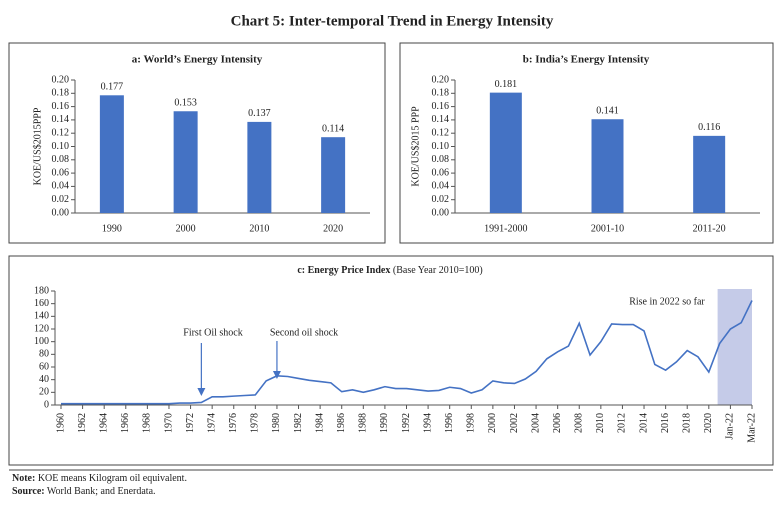  I want to click on value-label: 0.181, so click(506, 84).